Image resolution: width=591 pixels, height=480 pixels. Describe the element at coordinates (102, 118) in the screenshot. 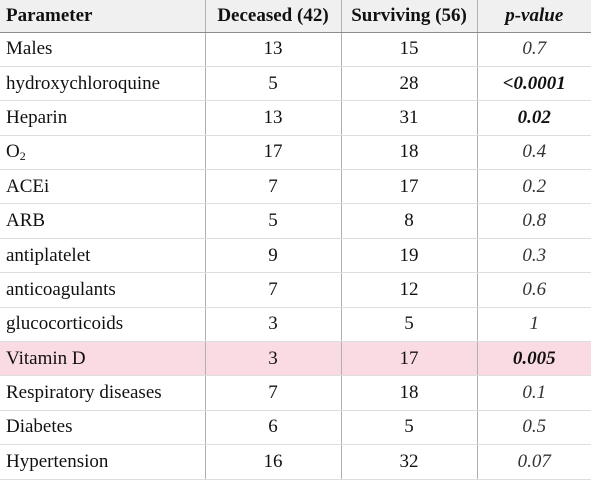

I see `cell-parameter: Heparin` at that location.